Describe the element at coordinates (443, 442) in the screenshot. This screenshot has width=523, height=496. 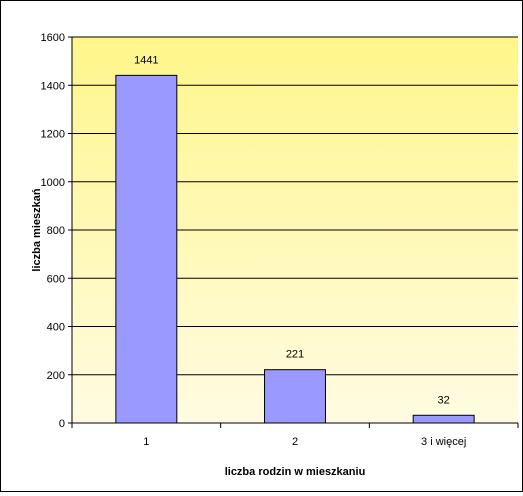
I see `x-tick-label: 3 i więcej` at that location.